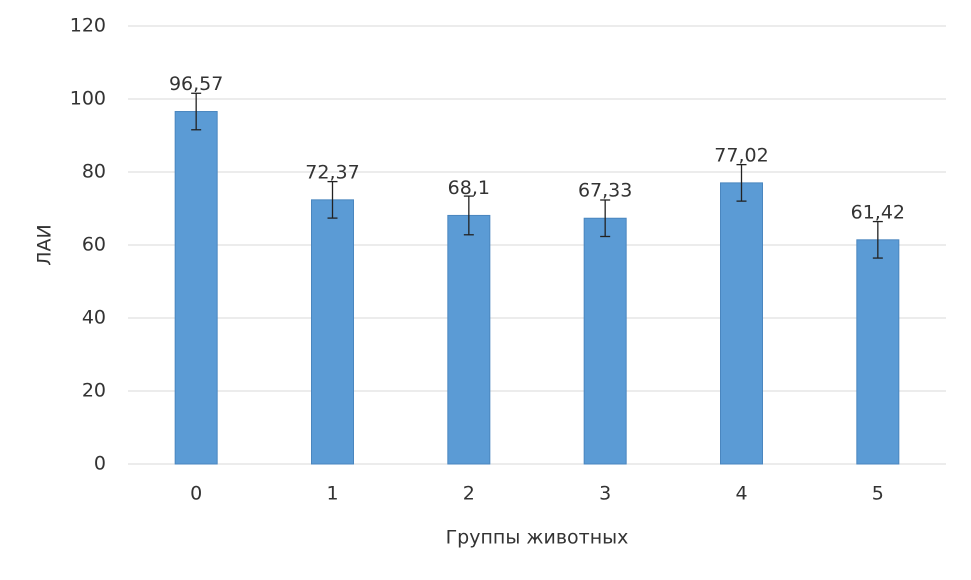  I want to click on data-label: 67,33, so click(605, 191).